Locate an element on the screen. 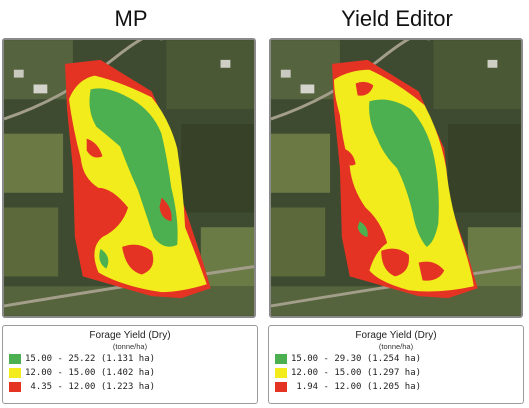  legend-label: 4.35 - 12.00 (1.223 ha) is located at coordinates (90, 387).